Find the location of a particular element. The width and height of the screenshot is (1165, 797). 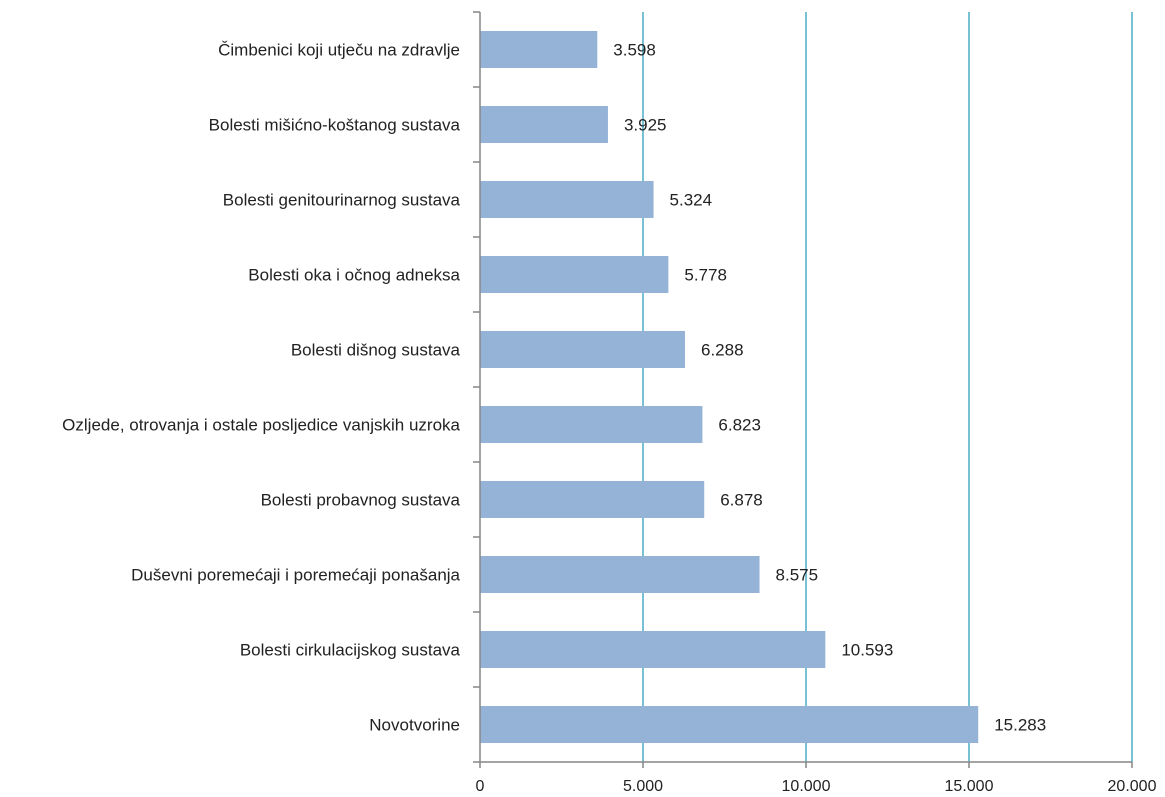

category-label: Bolesti oka i očnog adneksa is located at coordinates (354, 275).